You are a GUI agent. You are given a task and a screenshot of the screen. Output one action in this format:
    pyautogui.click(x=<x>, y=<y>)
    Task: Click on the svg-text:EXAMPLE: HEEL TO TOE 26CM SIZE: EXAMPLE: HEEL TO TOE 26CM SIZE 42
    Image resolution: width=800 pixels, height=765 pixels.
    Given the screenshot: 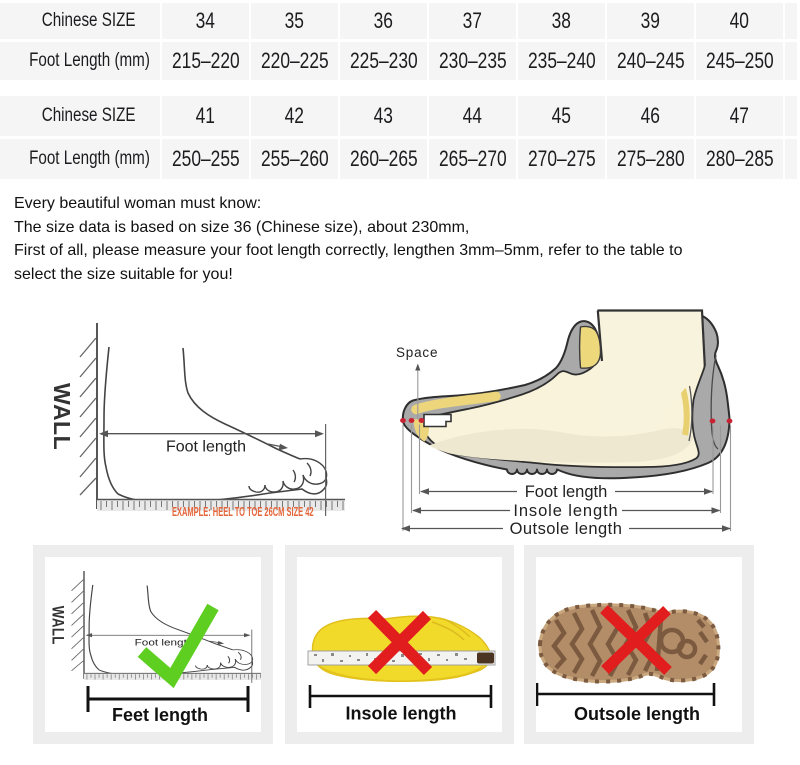 What is the action you would take?
    pyautogui.click(x=243, y=512)
    